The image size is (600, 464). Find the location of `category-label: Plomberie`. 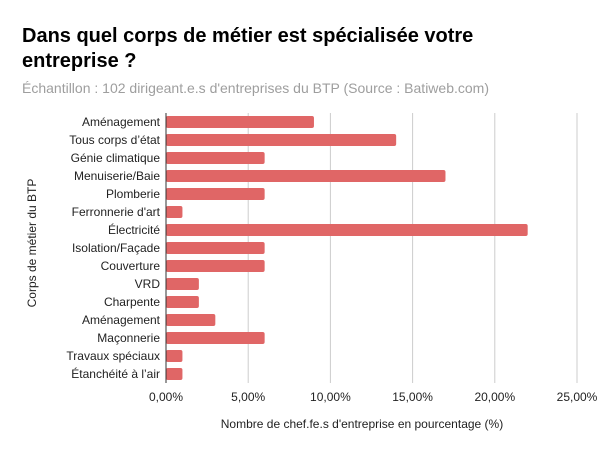

category-label: Plomberie is located at coordinates (133, 194).